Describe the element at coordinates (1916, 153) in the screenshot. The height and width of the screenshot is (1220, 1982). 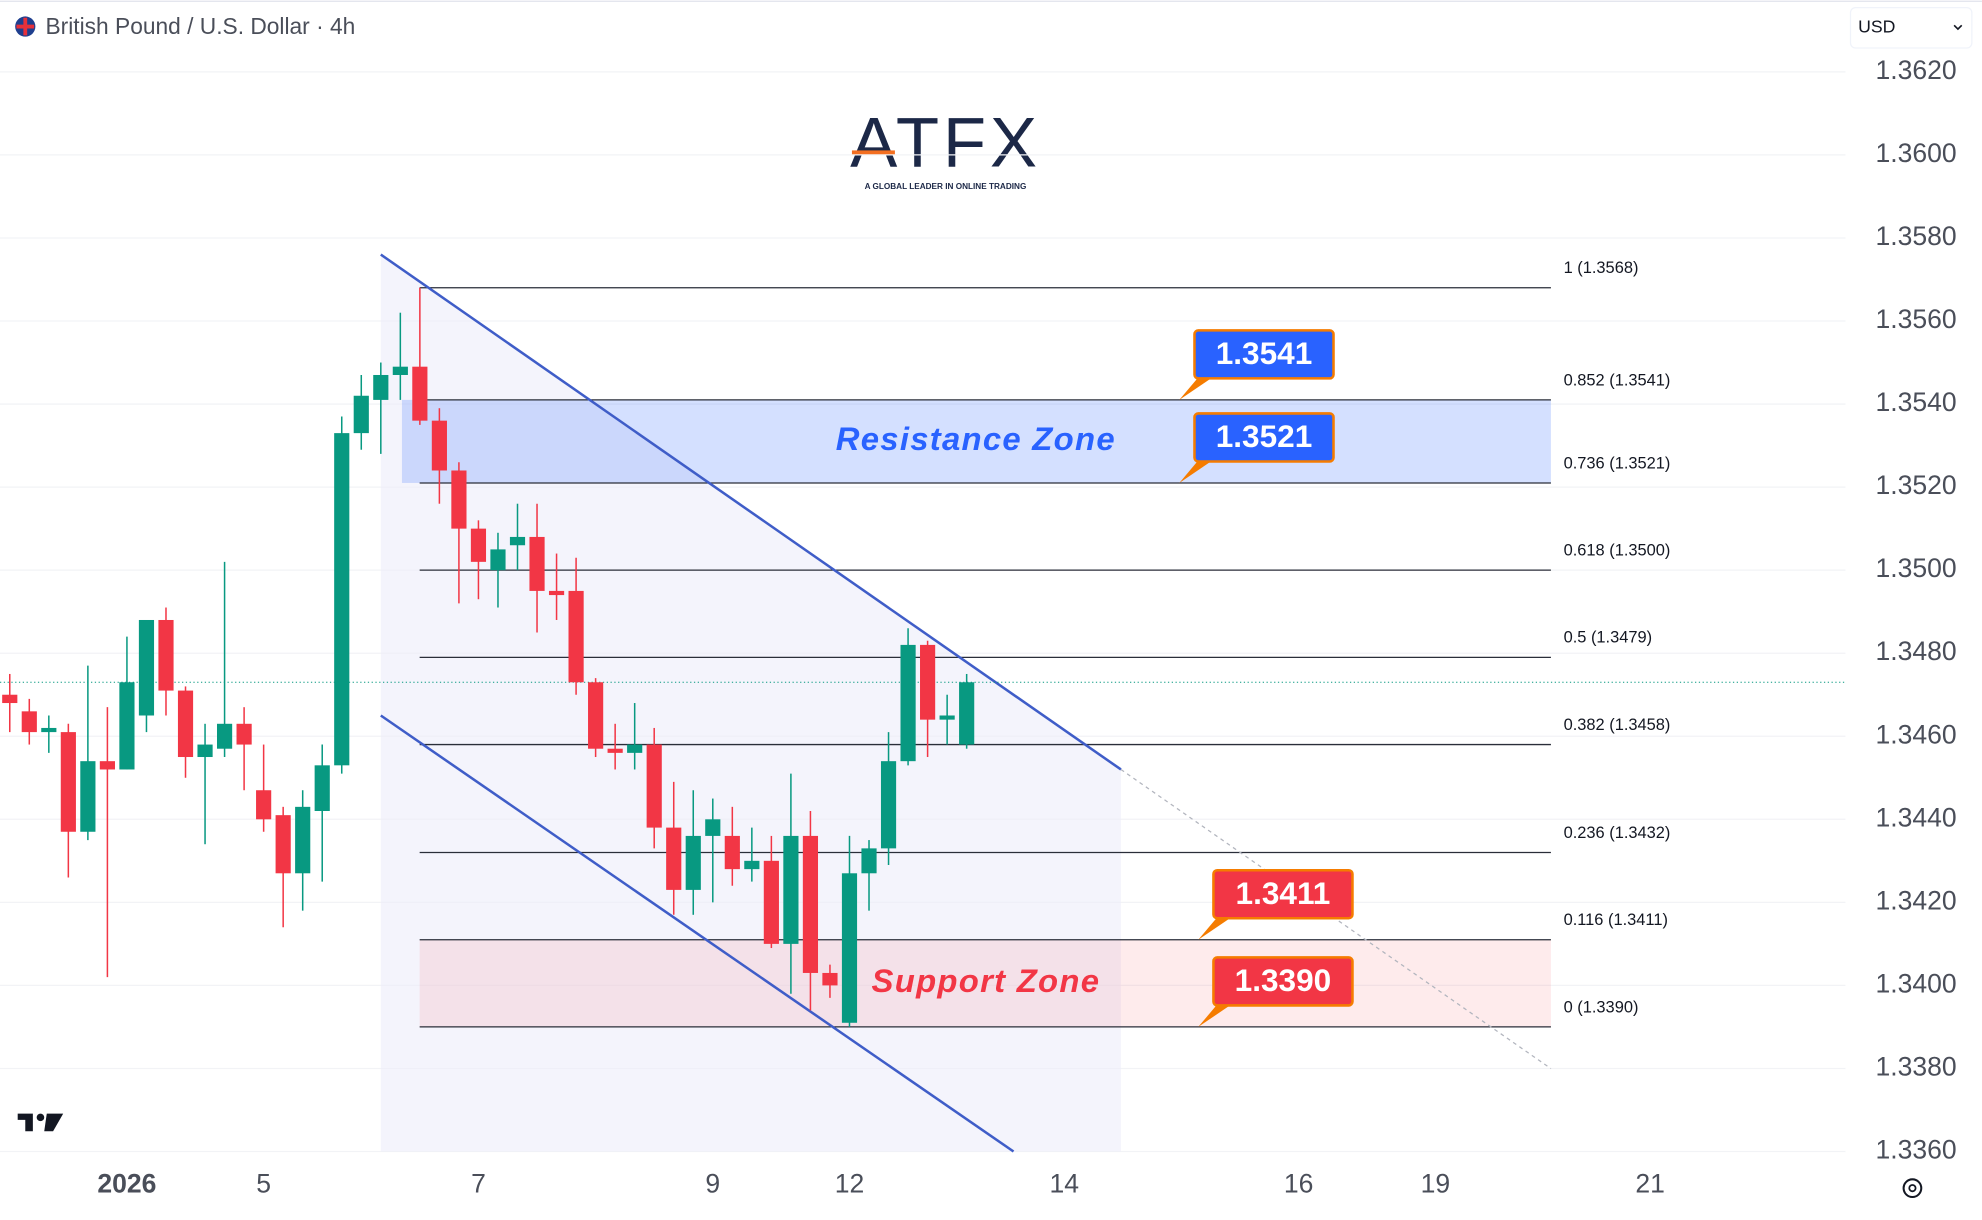
I see `y-tick-label: 1.3600` at that location.